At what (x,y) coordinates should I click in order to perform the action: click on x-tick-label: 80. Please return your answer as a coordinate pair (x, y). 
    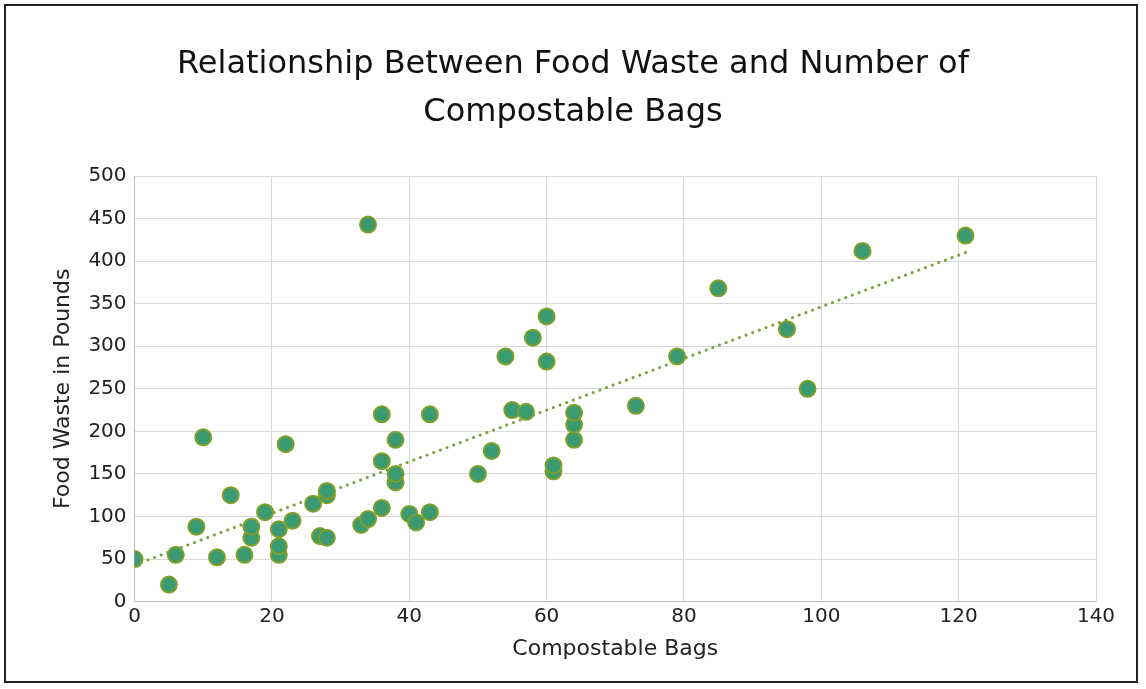
    Looking at the image, I should click on (684, 614).